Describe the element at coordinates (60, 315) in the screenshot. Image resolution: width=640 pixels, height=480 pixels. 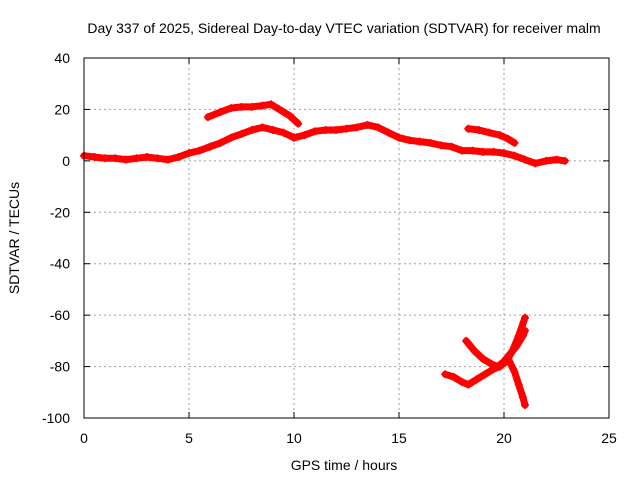
I see `y-tick-label: -60` at that location.